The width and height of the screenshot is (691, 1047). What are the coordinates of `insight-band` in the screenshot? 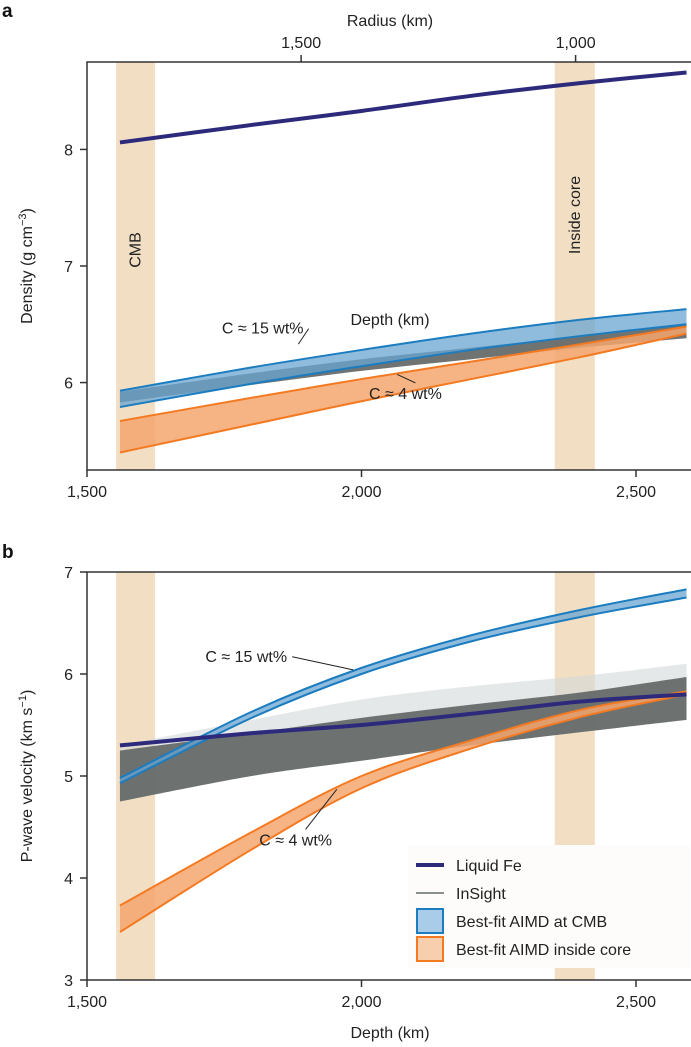 It's located at (403, 739).